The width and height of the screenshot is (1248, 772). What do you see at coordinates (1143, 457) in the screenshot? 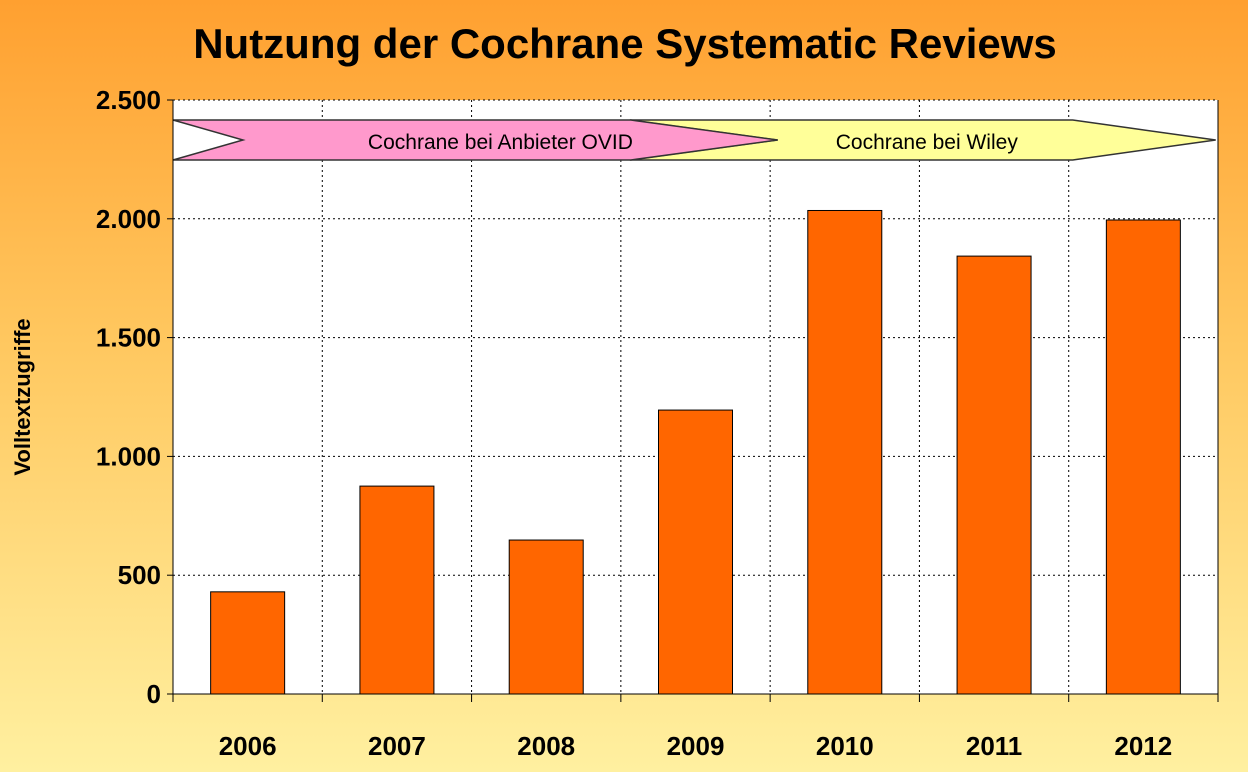
I see `bar-2012` at bounding box center [1143, 457].